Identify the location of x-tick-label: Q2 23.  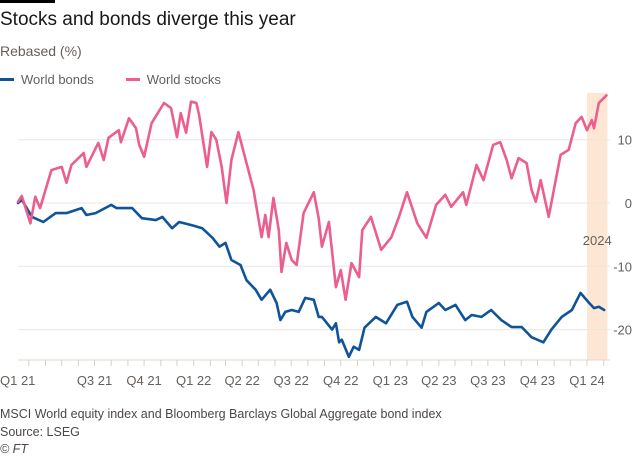
(438, 380).